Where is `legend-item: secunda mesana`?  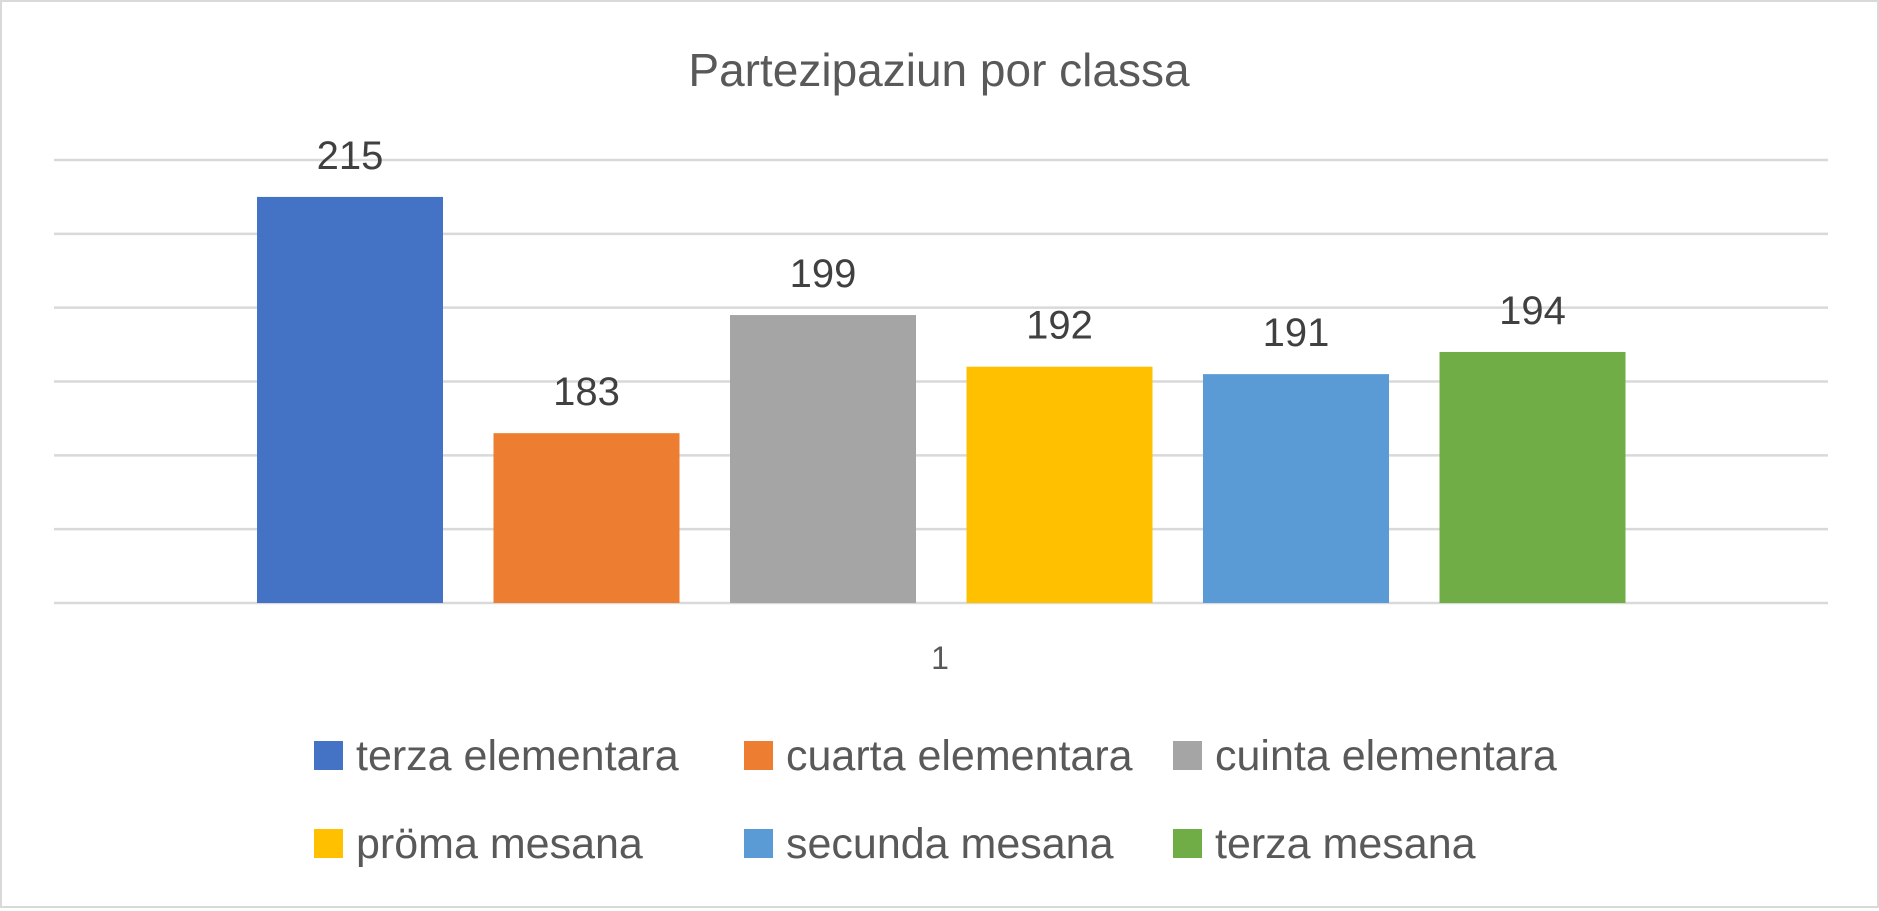 legend-item: secunda mesana is located at coordinates (929, 844).